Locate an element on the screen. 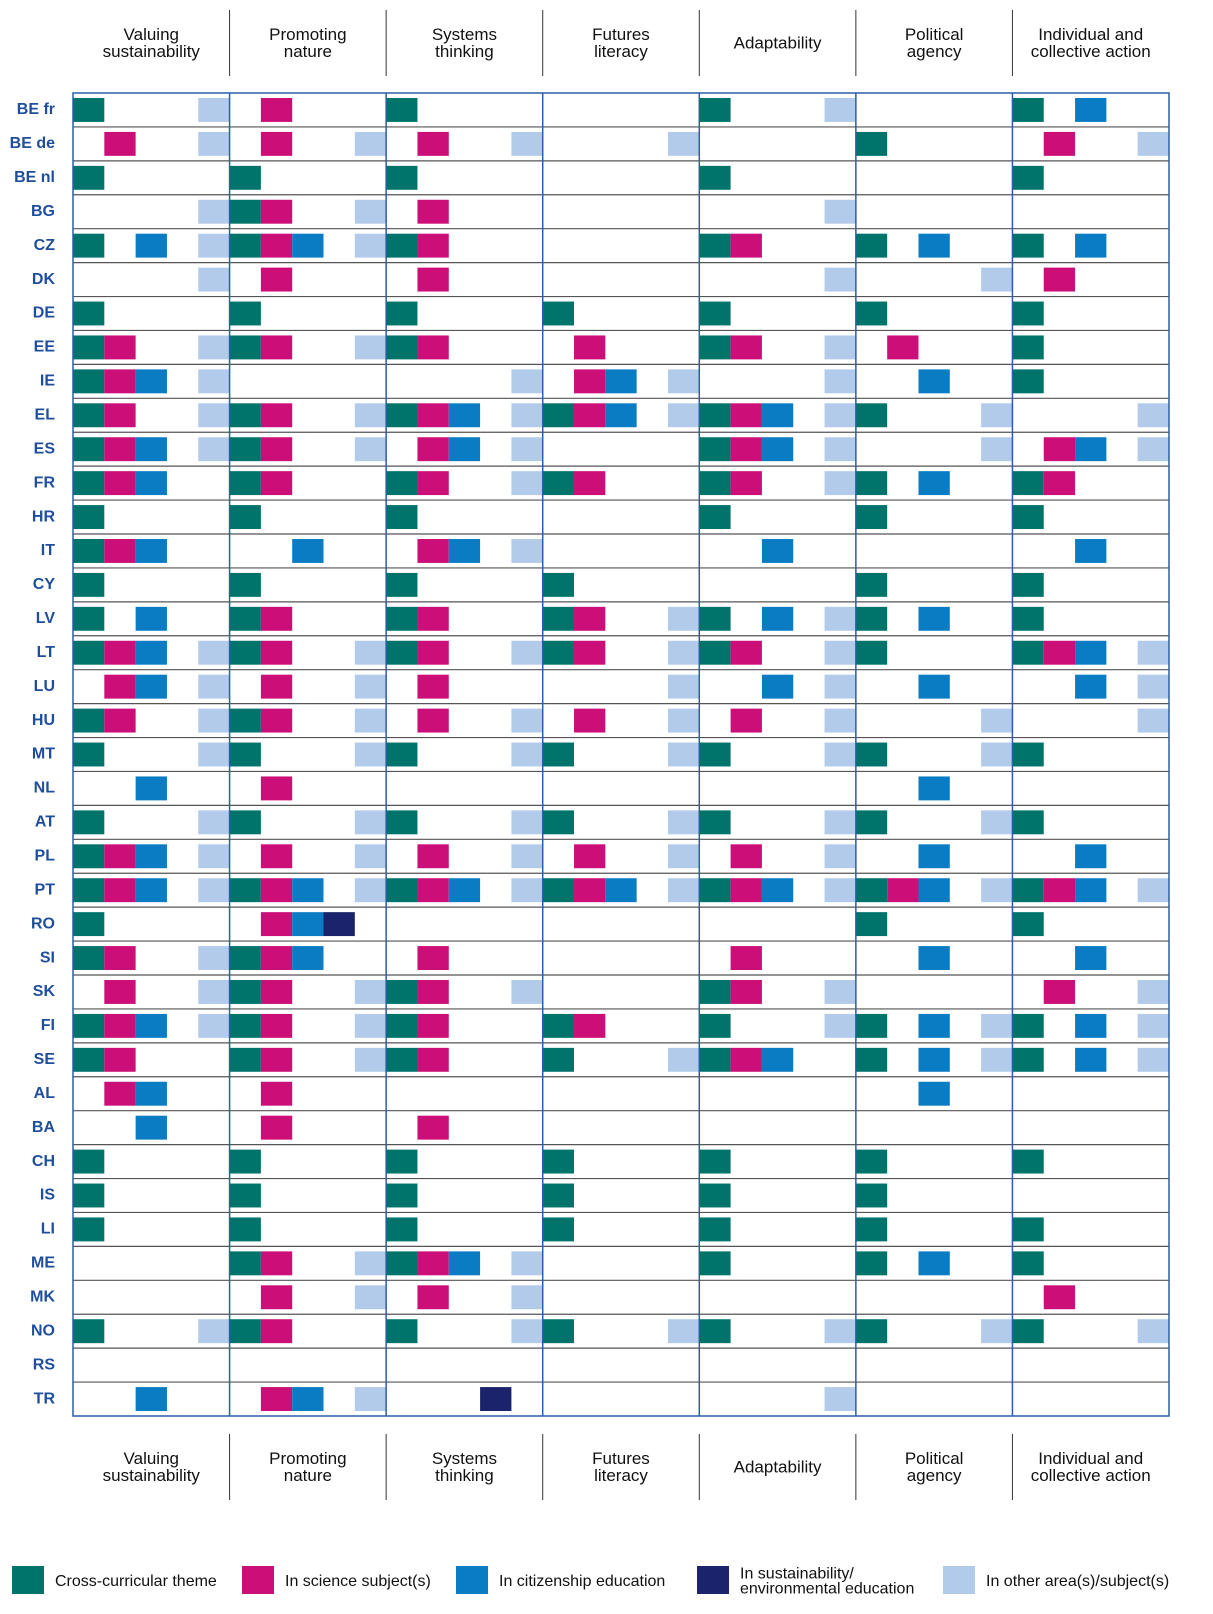  column-header: Adaptability is located at coordinates (778, 42).